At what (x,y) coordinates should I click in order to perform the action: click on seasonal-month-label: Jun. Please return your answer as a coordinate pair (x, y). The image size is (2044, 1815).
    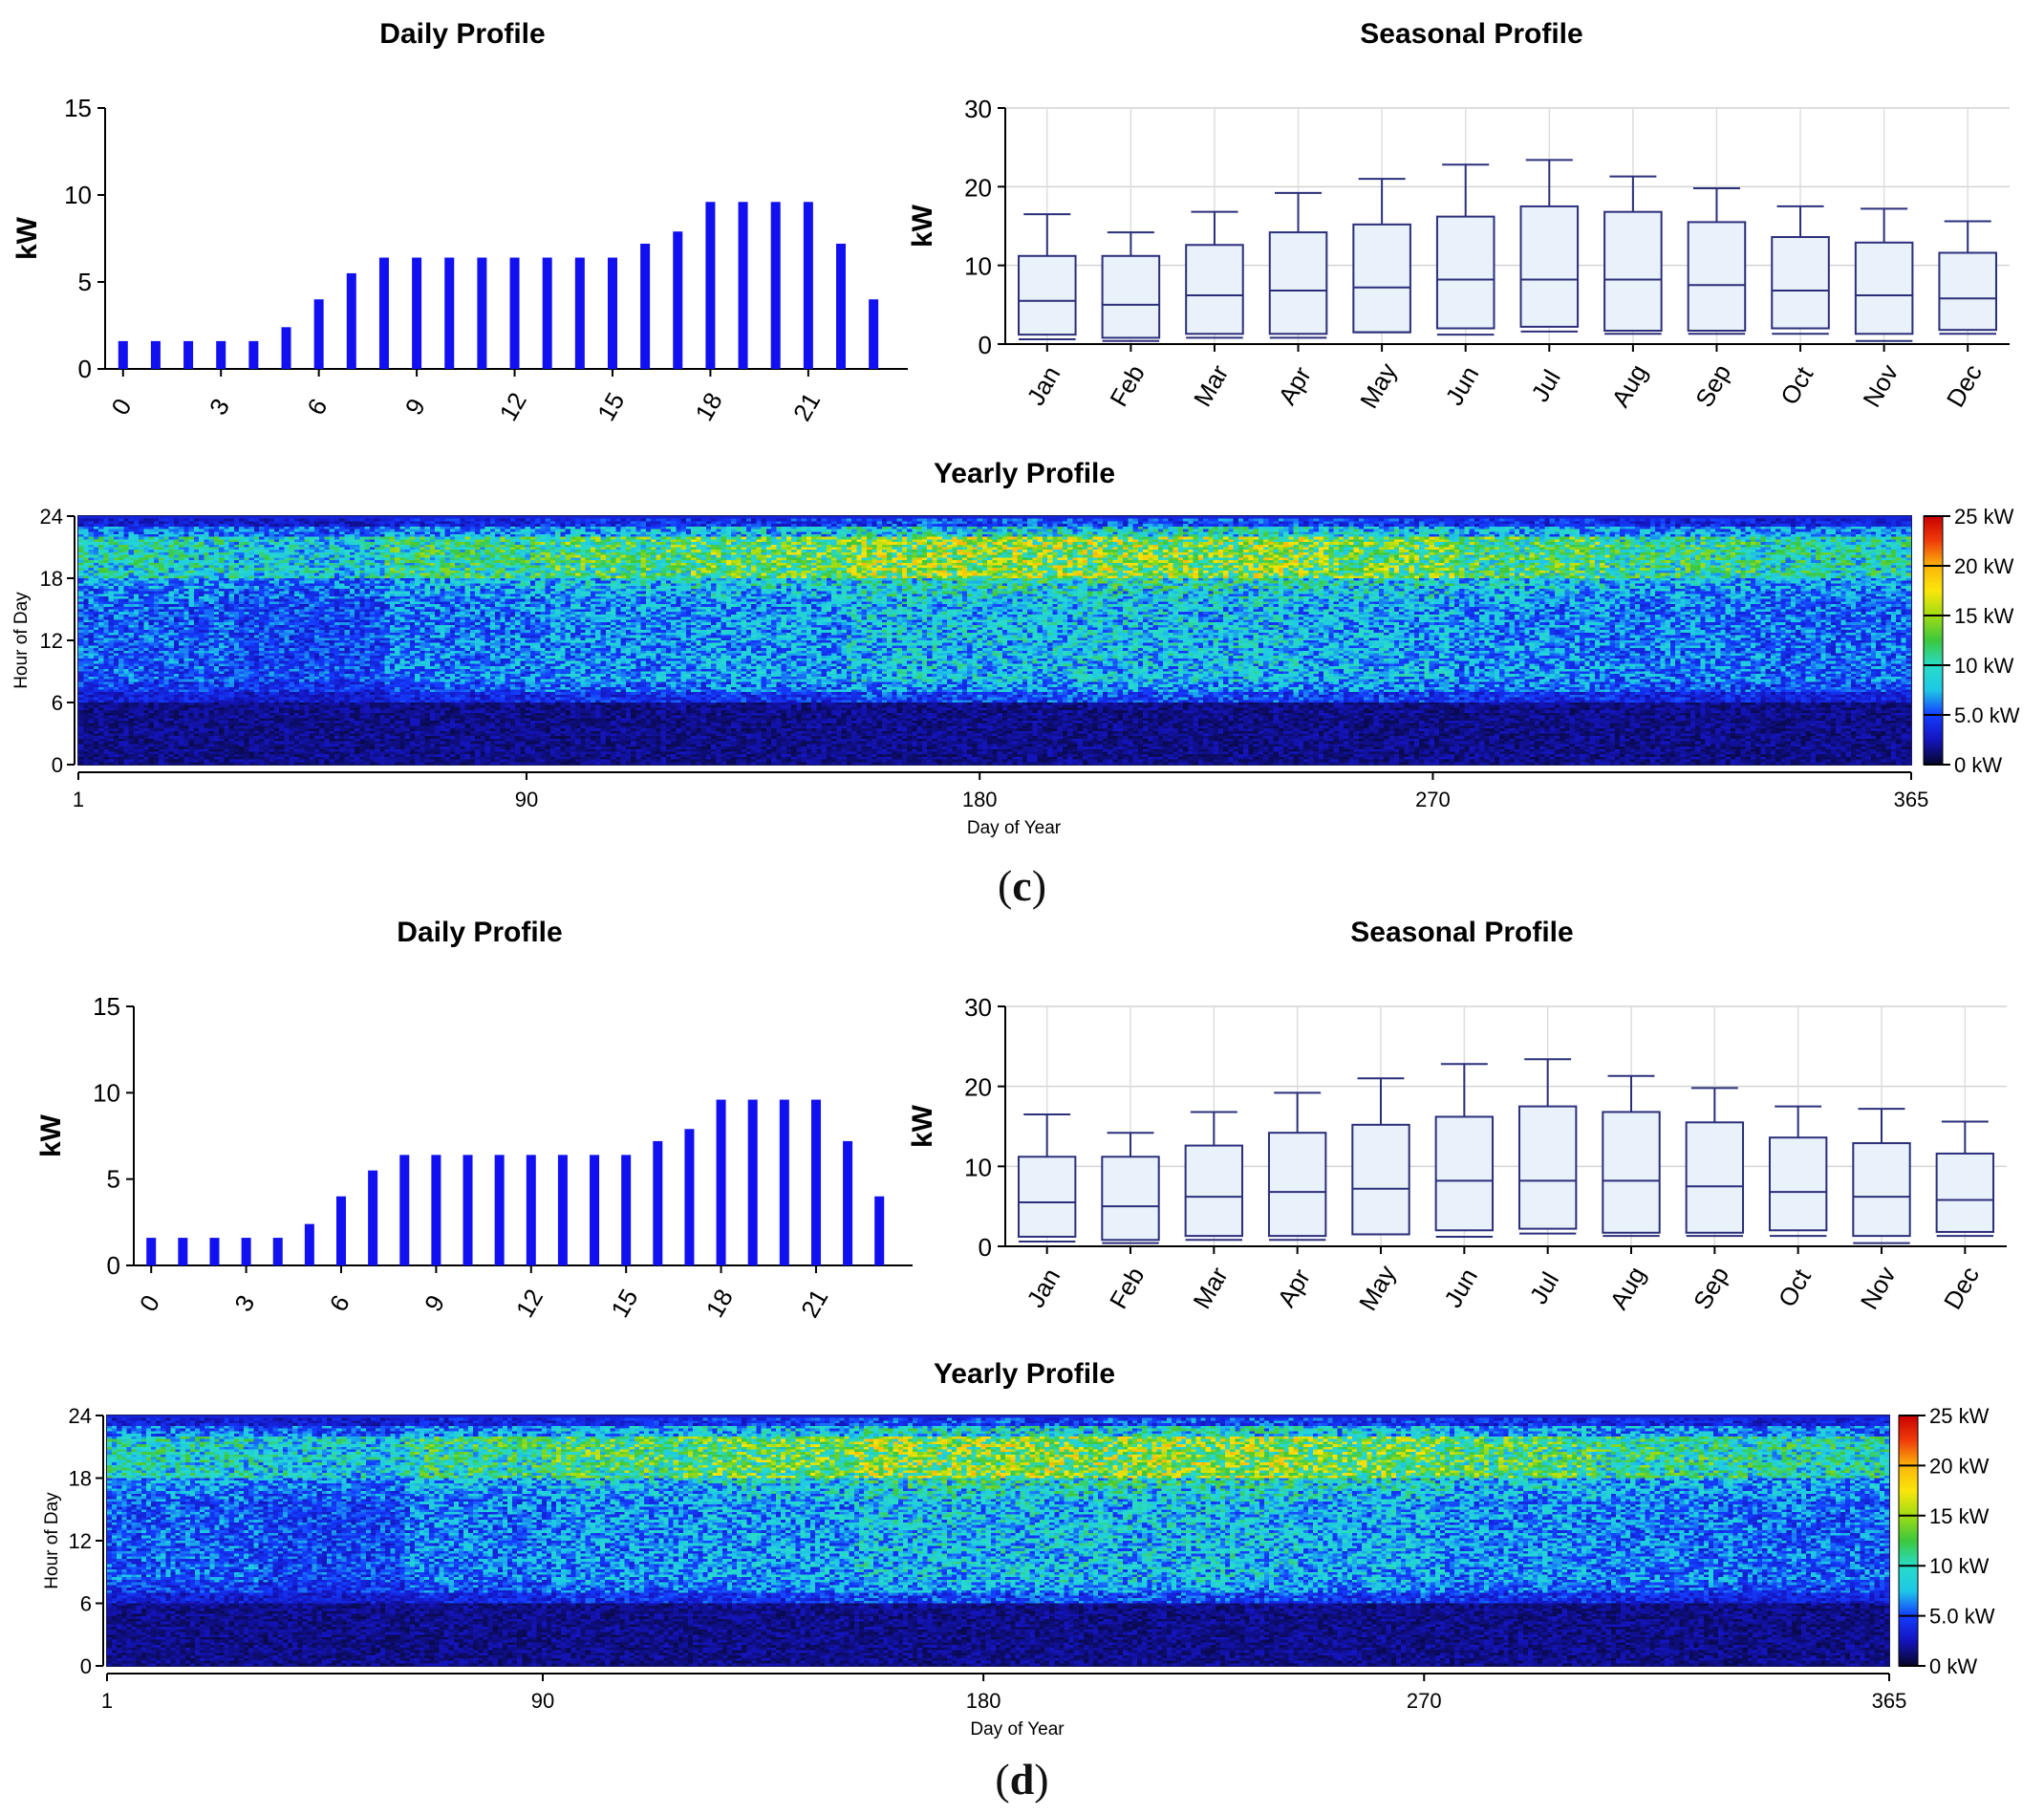
    Looking at the image, I should click on (1461, 385).